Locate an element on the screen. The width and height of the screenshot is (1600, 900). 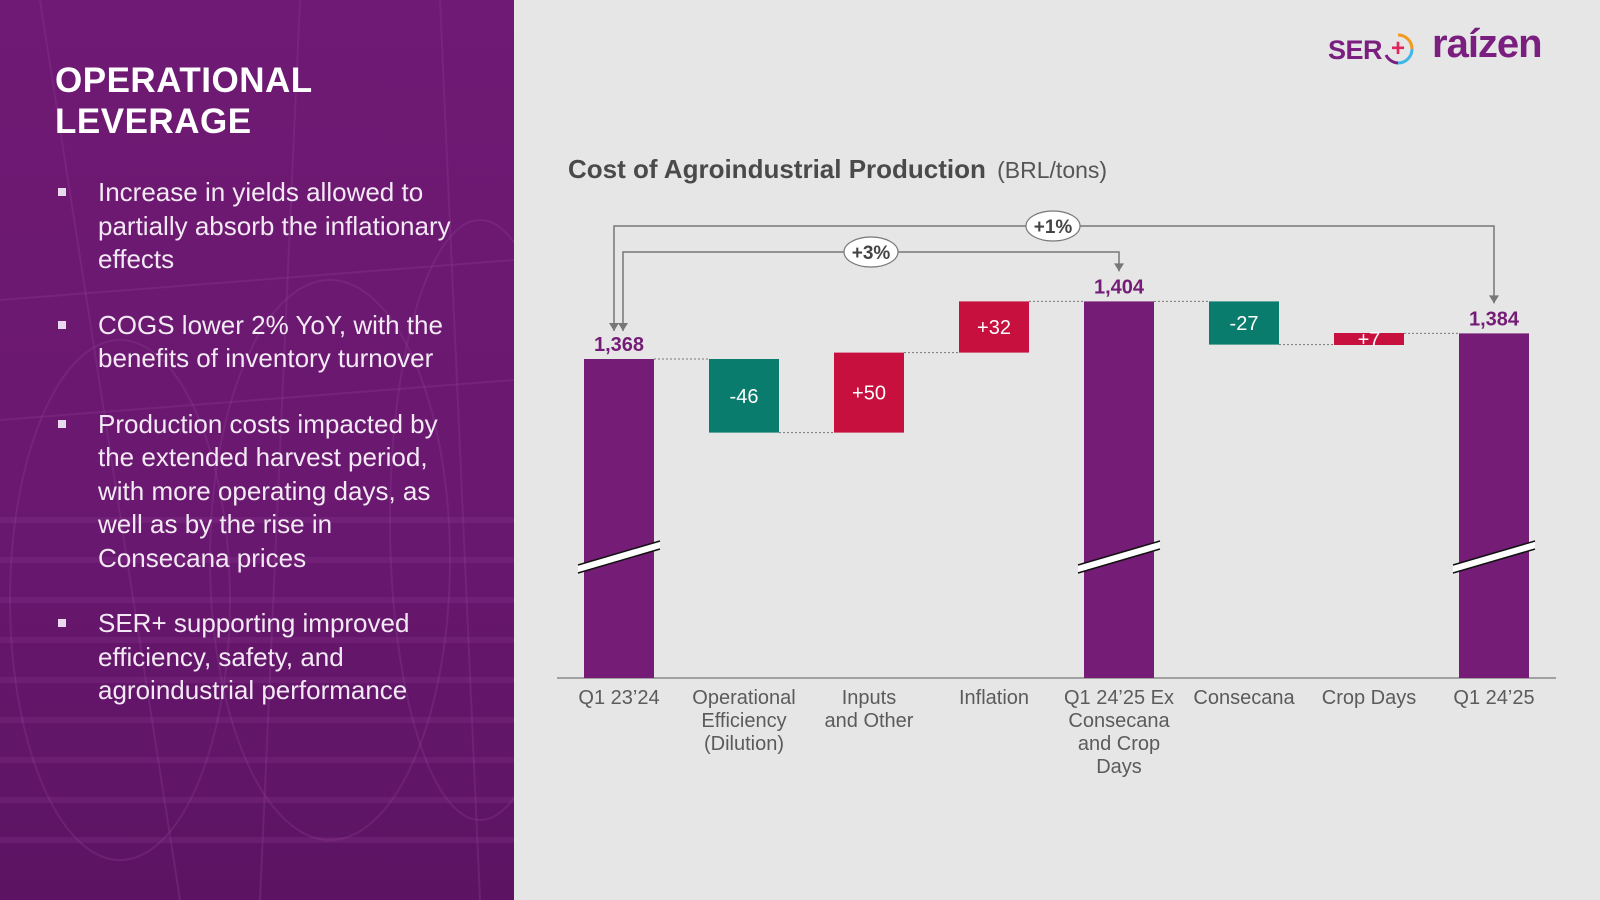
title-line-1: OPERATIONAL is located at coordinates (184, 80).